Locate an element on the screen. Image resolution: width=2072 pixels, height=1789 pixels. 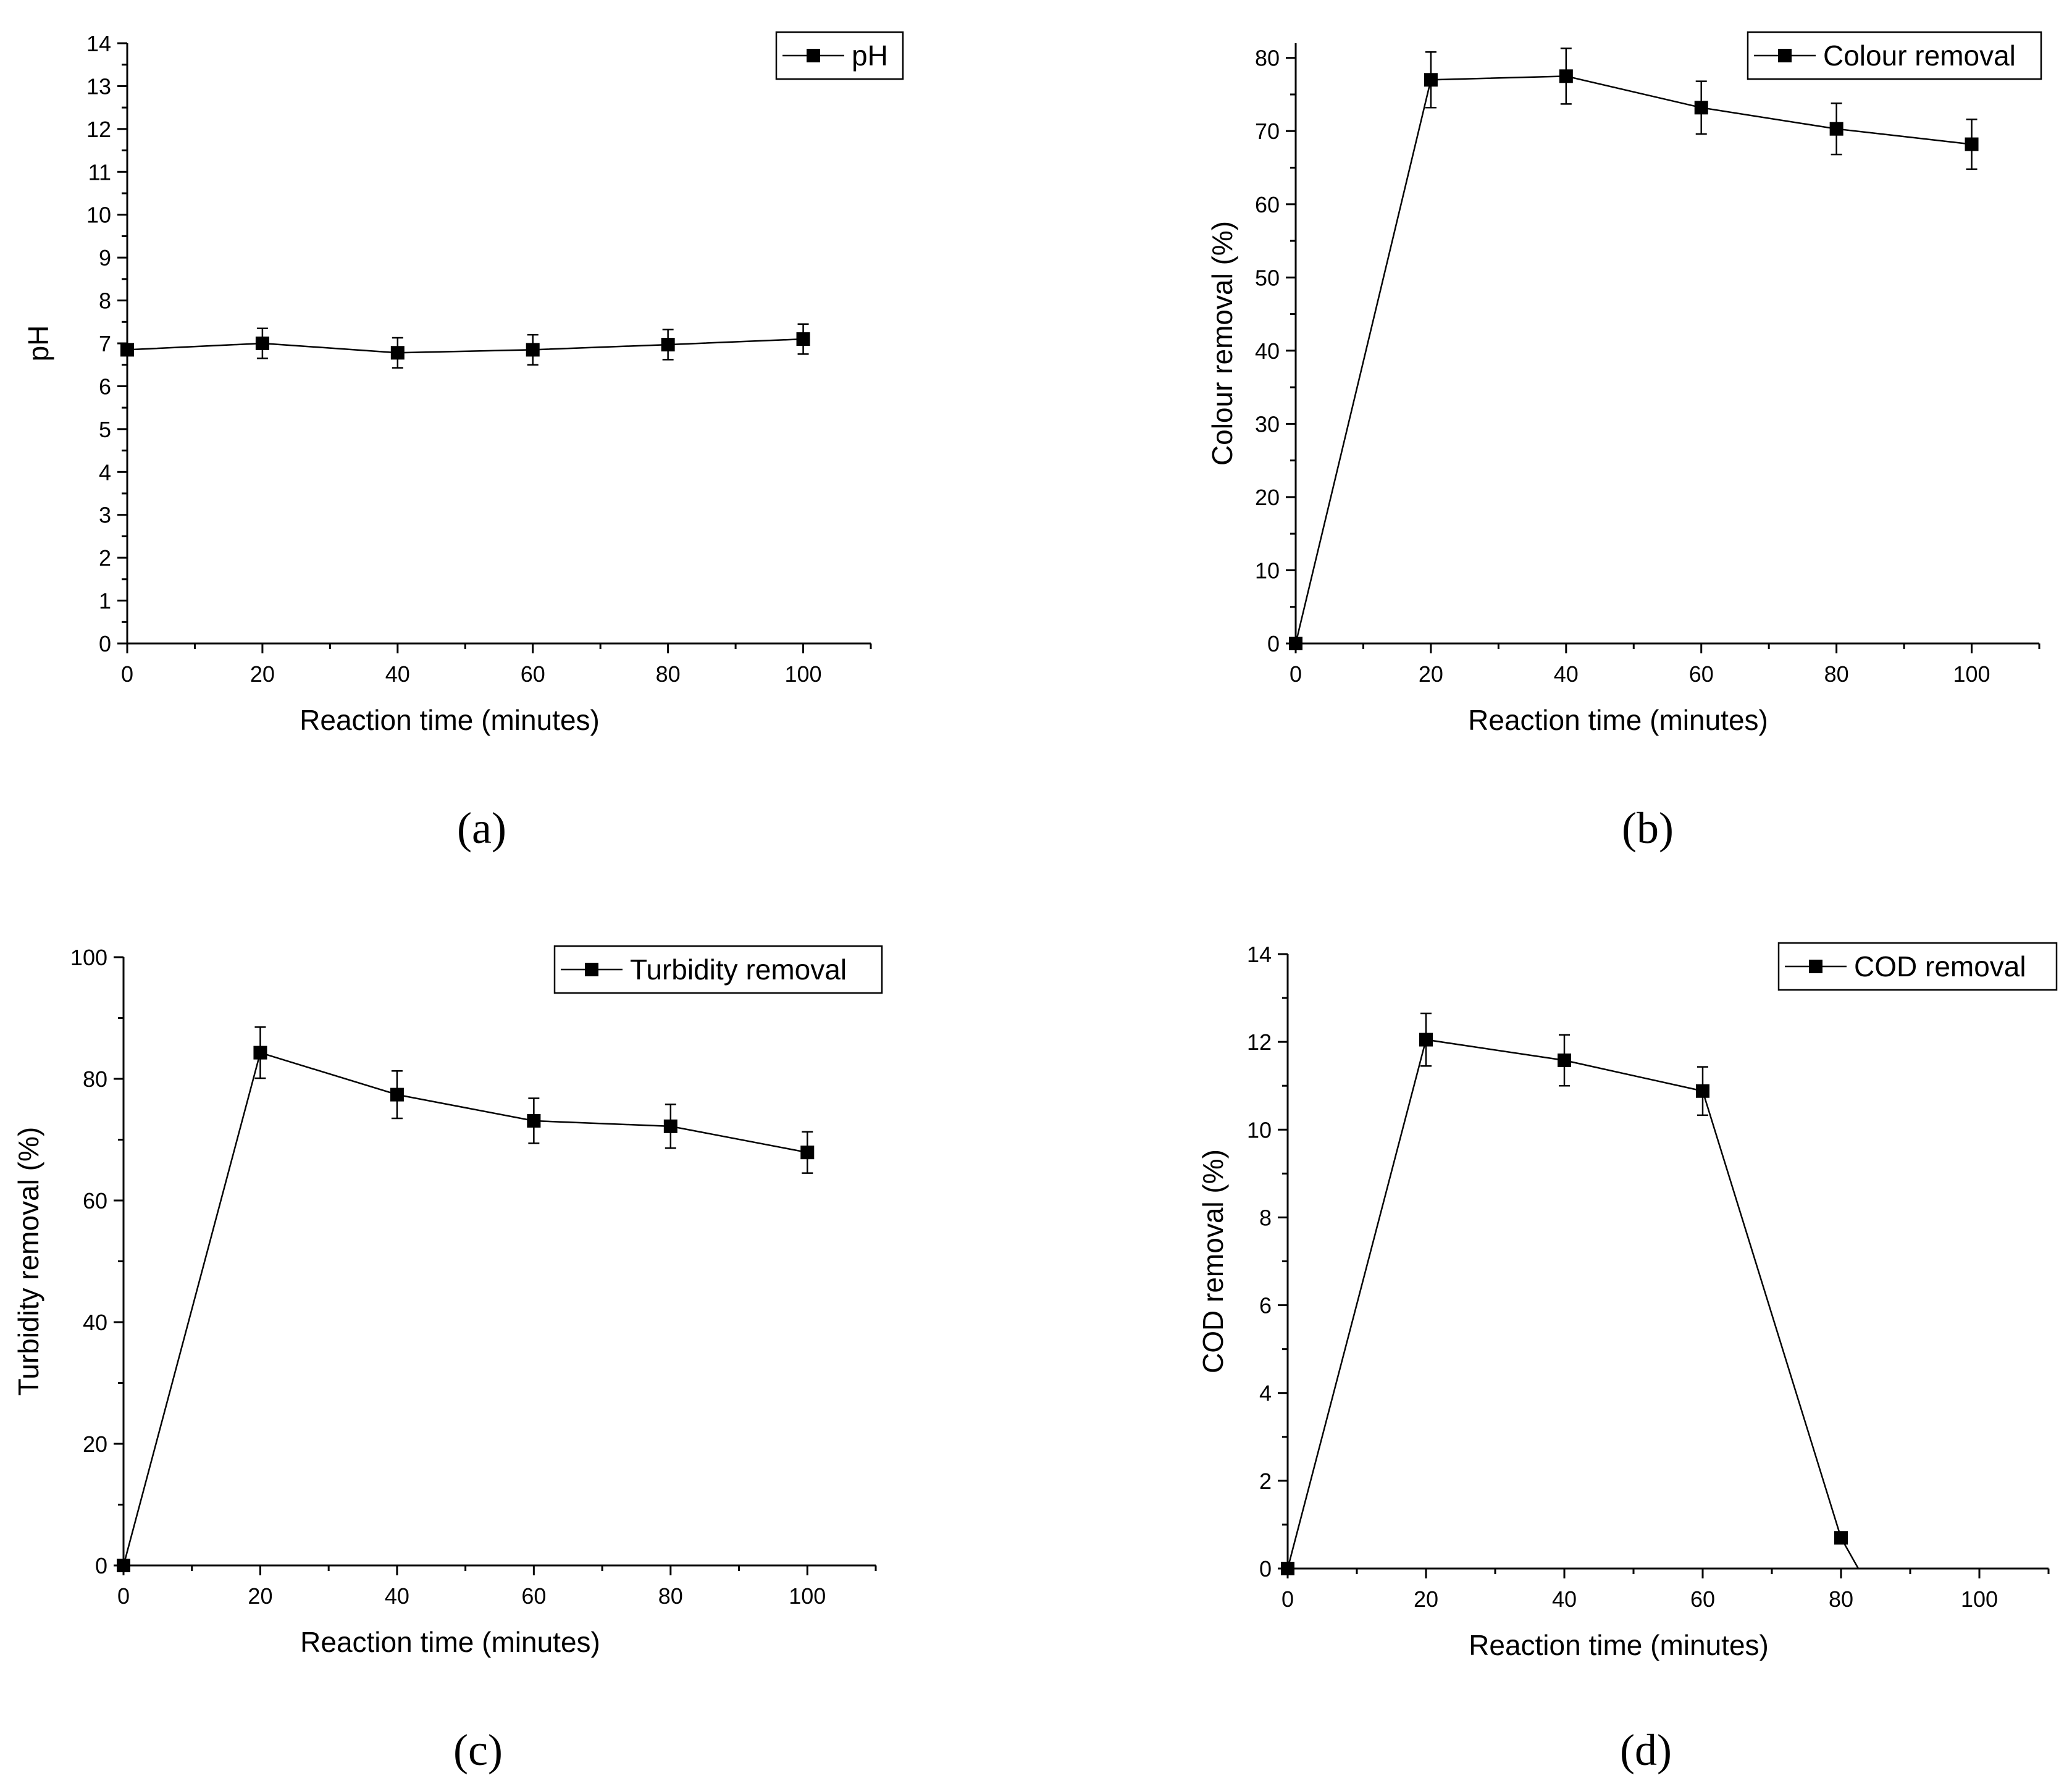
y-tick-label: 30 is located at coordinates (1267, 424).